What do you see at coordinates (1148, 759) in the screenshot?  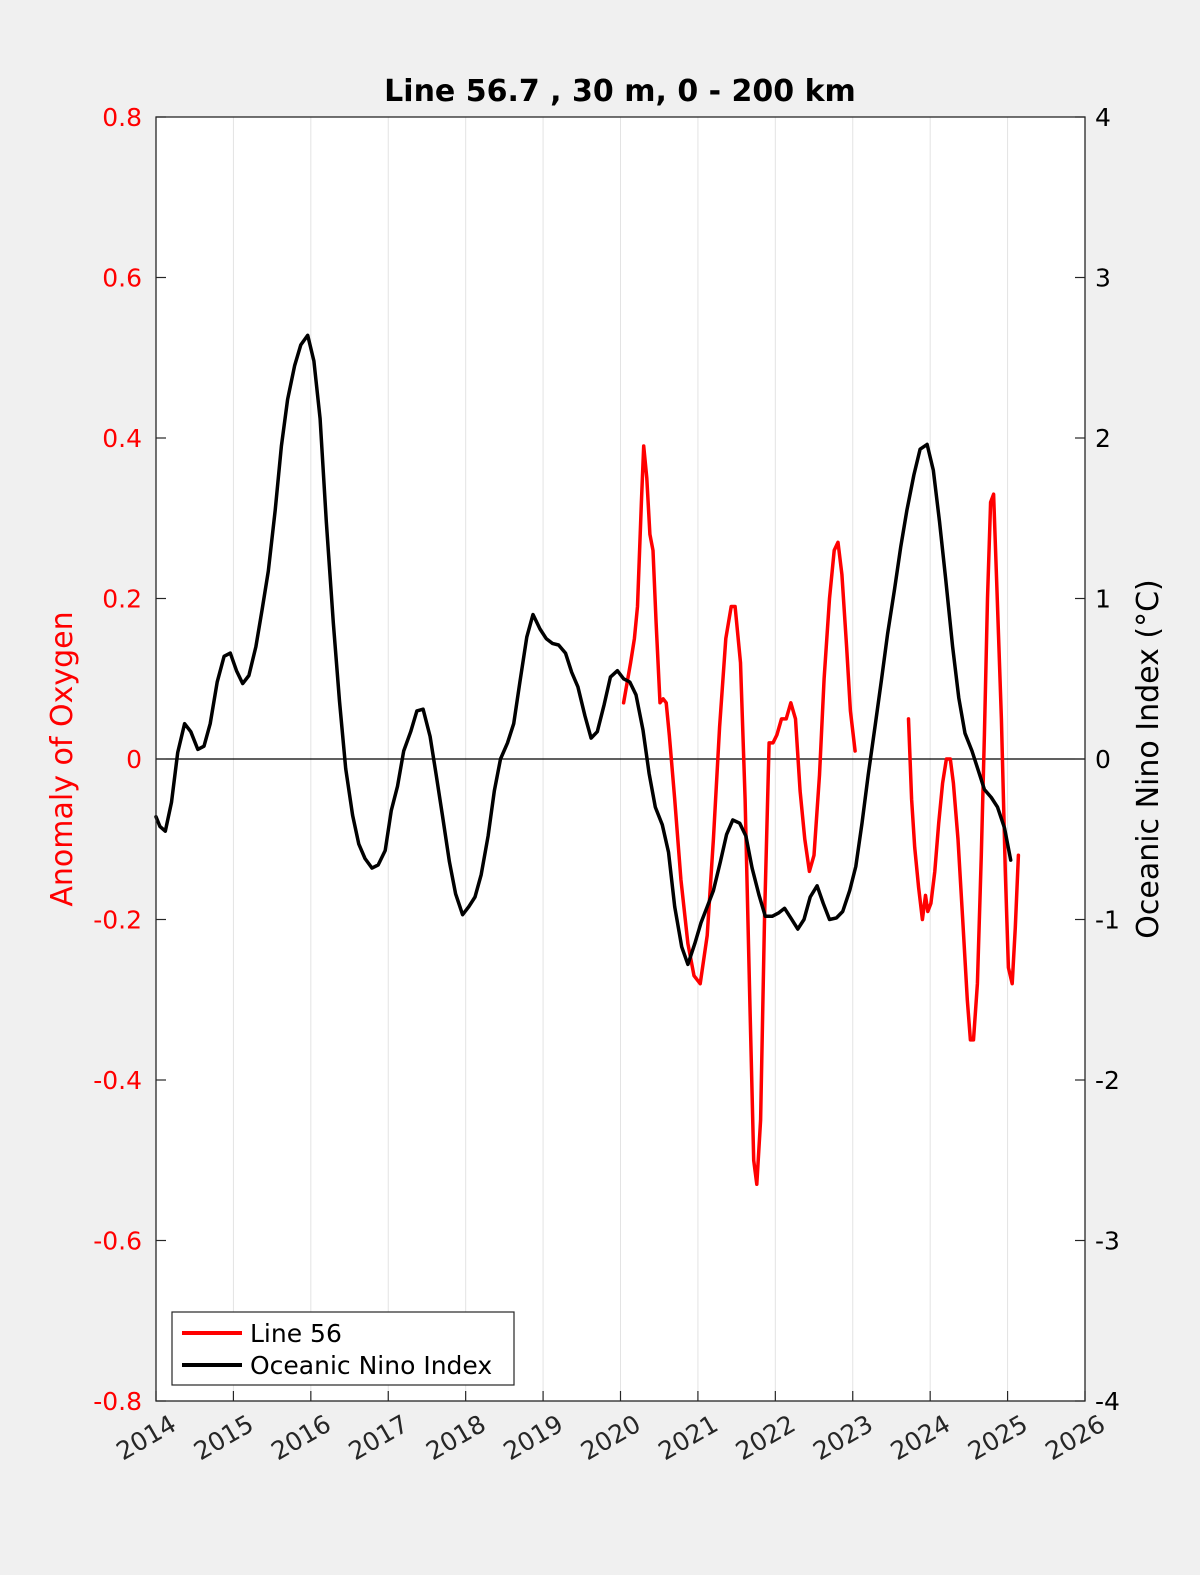 I see `right-axis-label: Oceanic Nino Index (°C)` at bounding box center [1148, 759].